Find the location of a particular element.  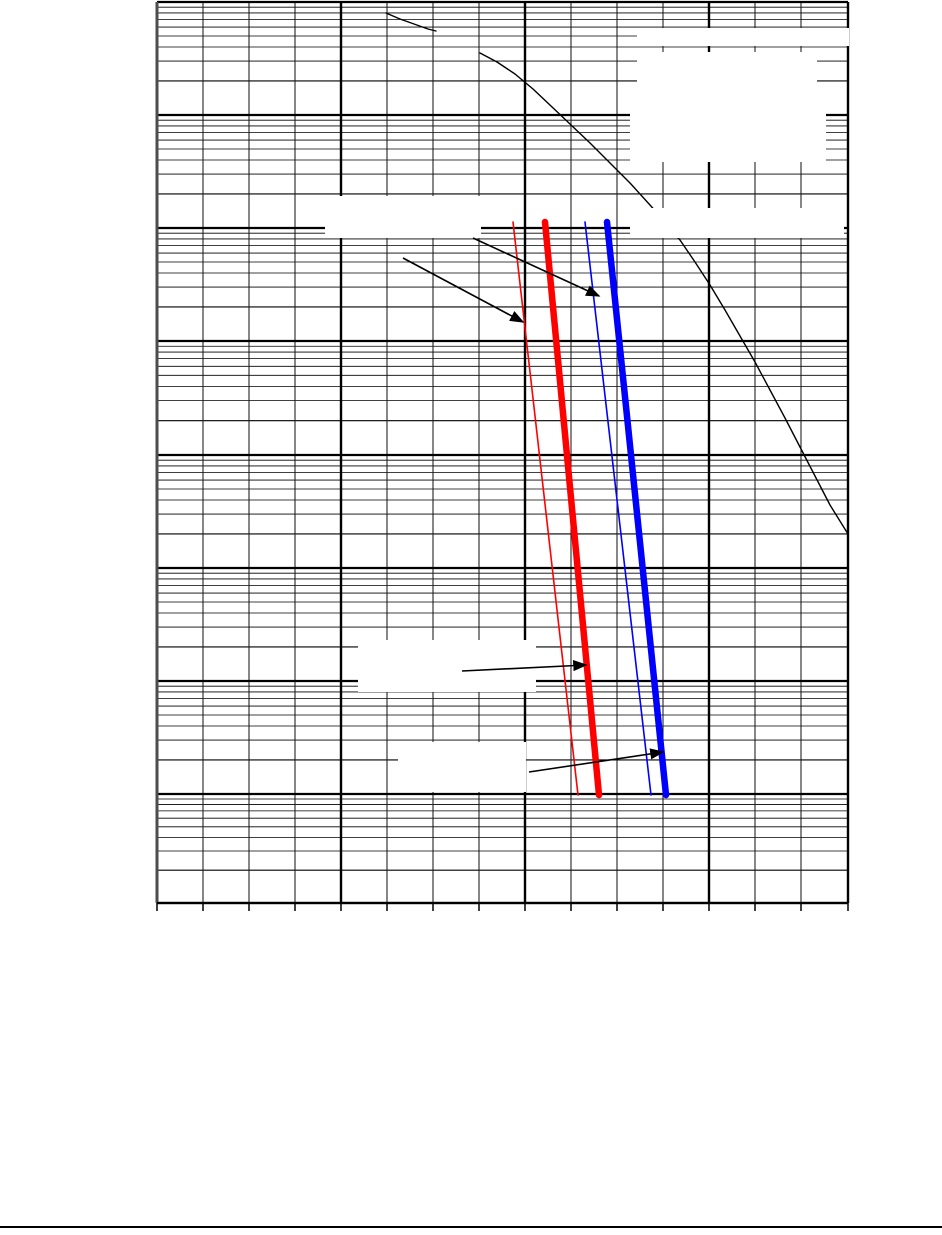

arrow-to-thick-red-lower is located at coordinates (524, 666).